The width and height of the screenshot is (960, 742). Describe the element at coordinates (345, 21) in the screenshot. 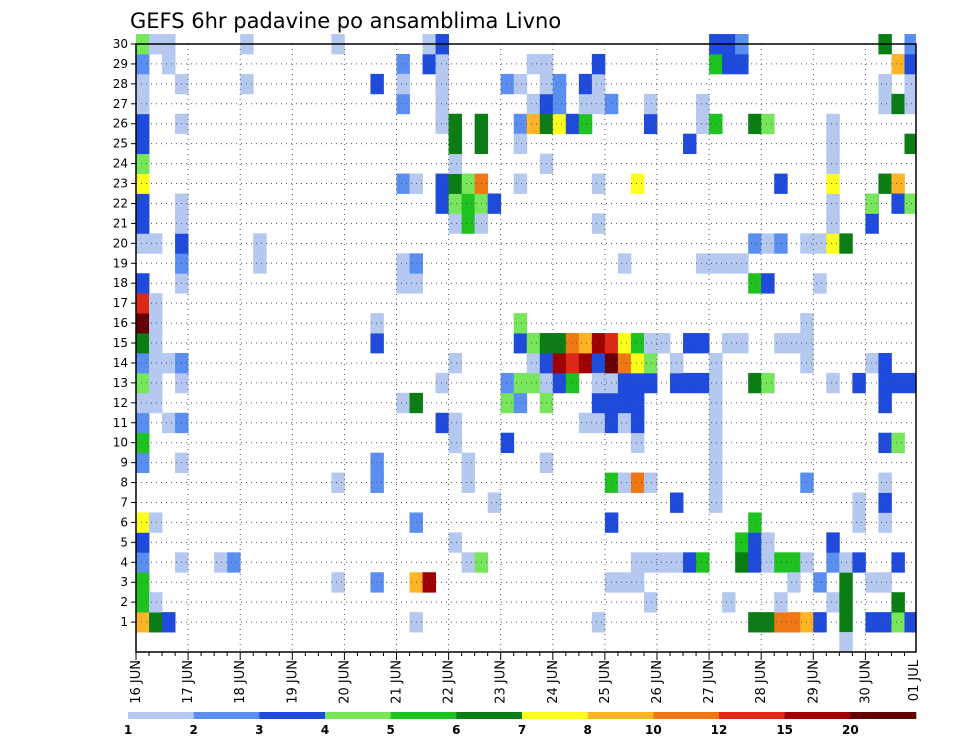

I see `chart-title: GEFS 6hr padavine po ansamblima Livno` at that location.